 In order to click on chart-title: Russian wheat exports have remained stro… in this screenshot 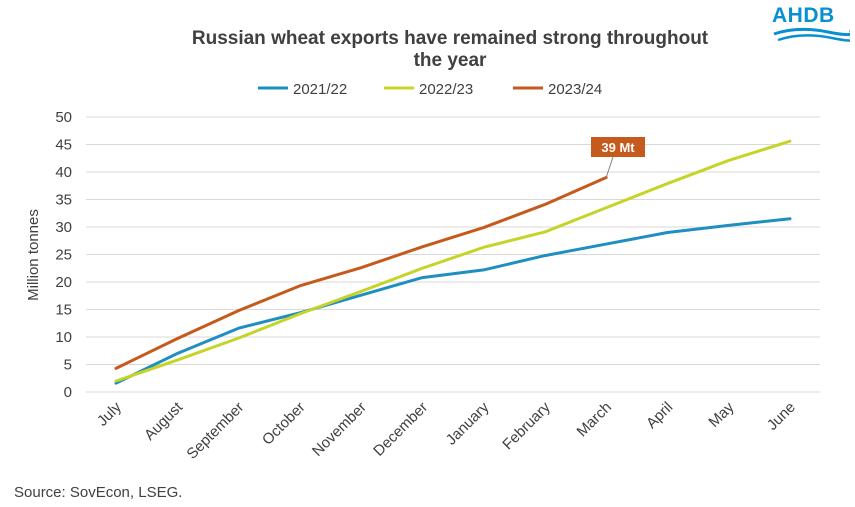, I will do `click(450, 50)`.